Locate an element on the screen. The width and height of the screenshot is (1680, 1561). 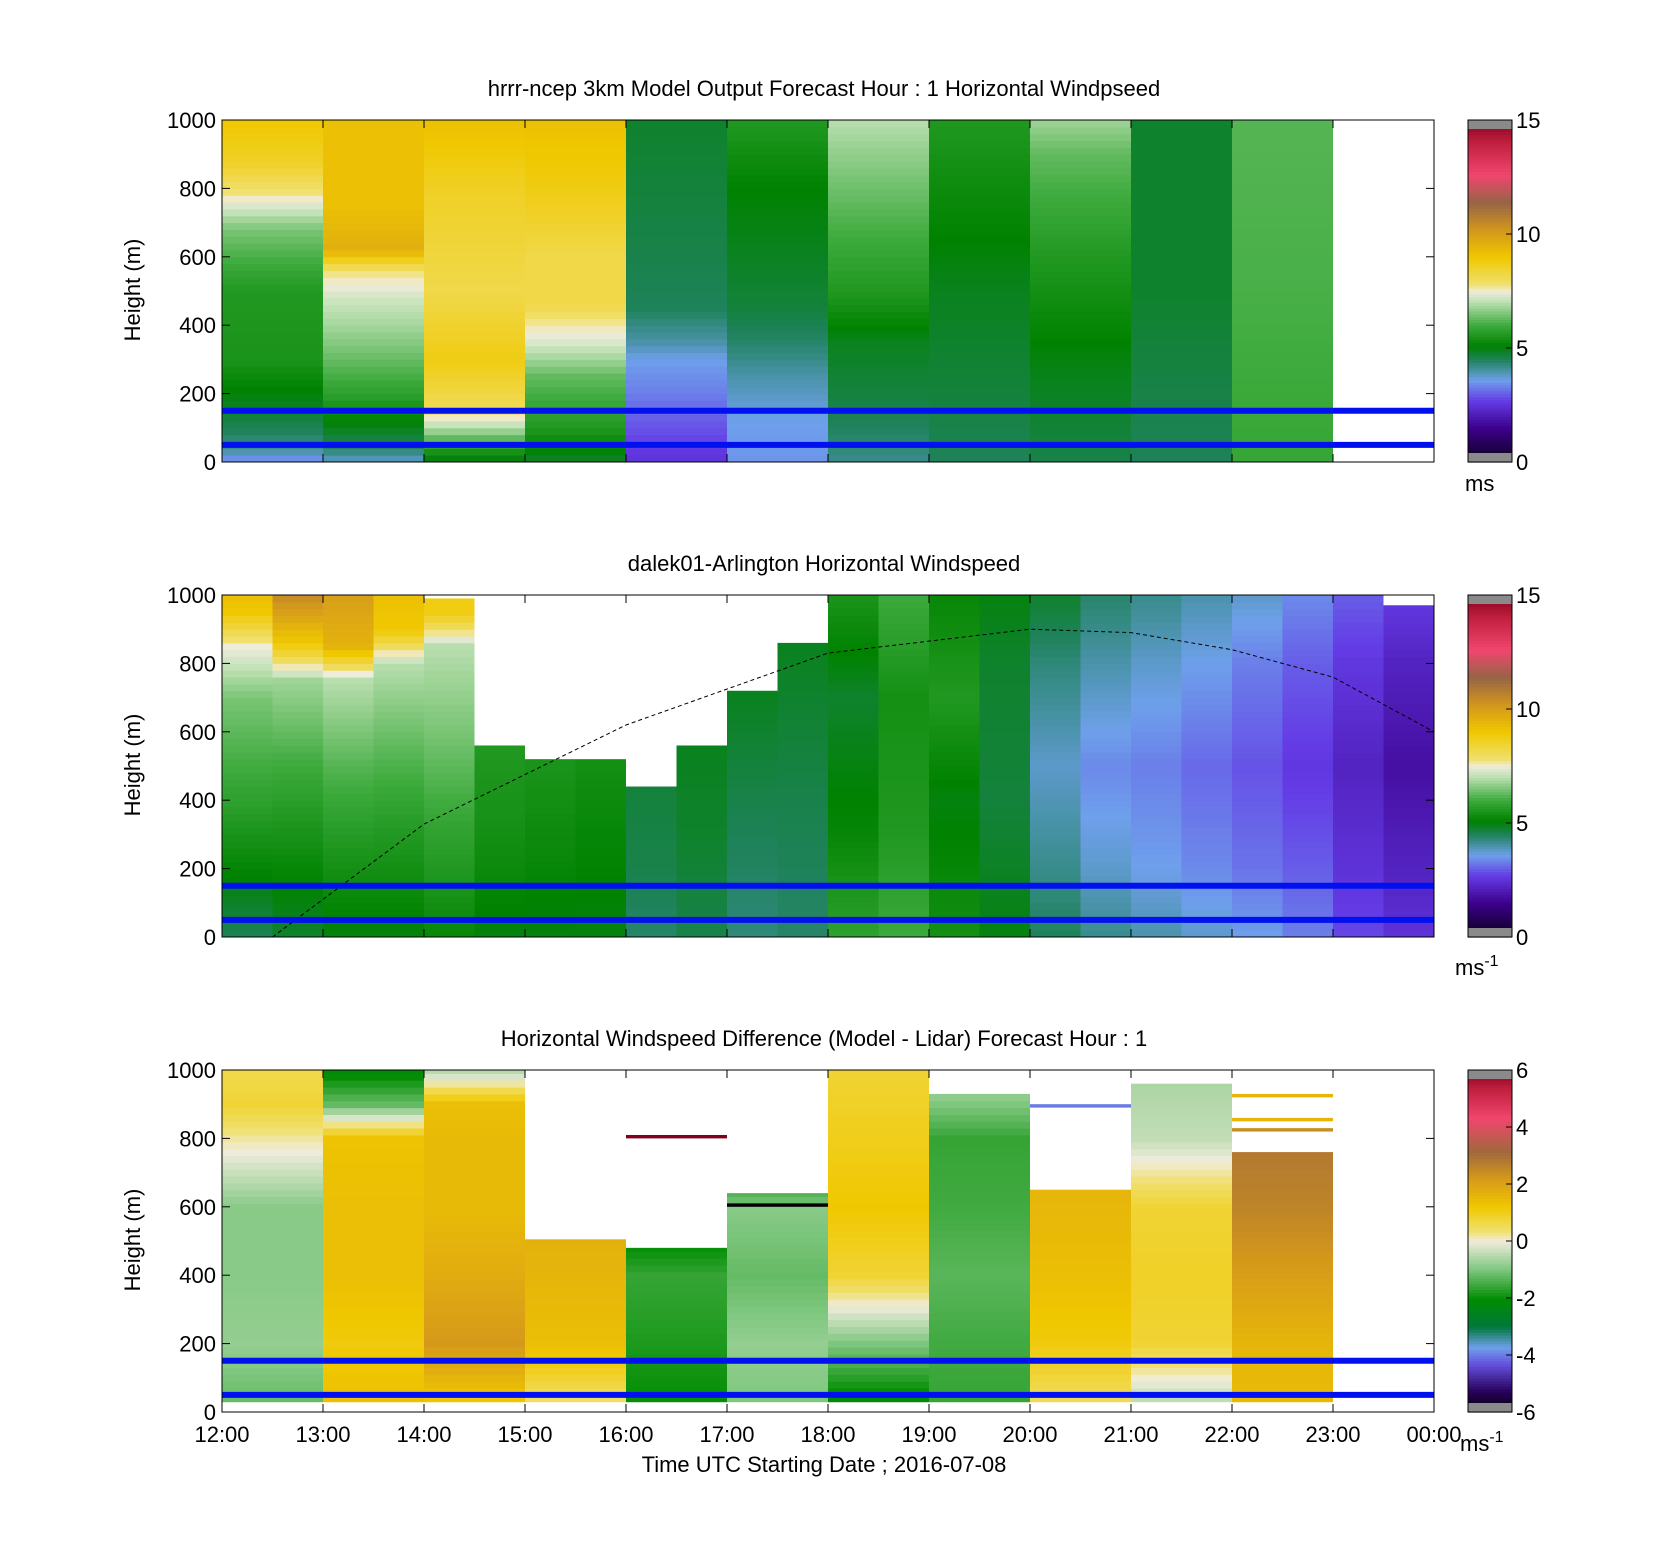
heatmap-column is located at coordinates (1156, 766).